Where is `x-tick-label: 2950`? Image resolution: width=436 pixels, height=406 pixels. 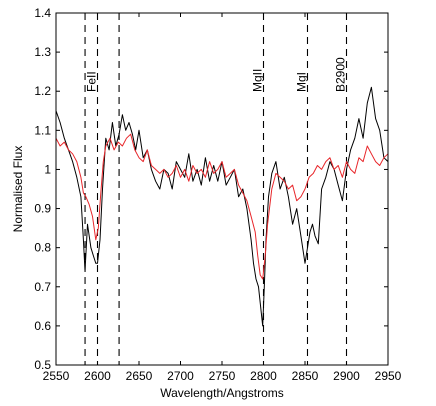
x-tick-label: 2950 is located at coordinates (388, 376).